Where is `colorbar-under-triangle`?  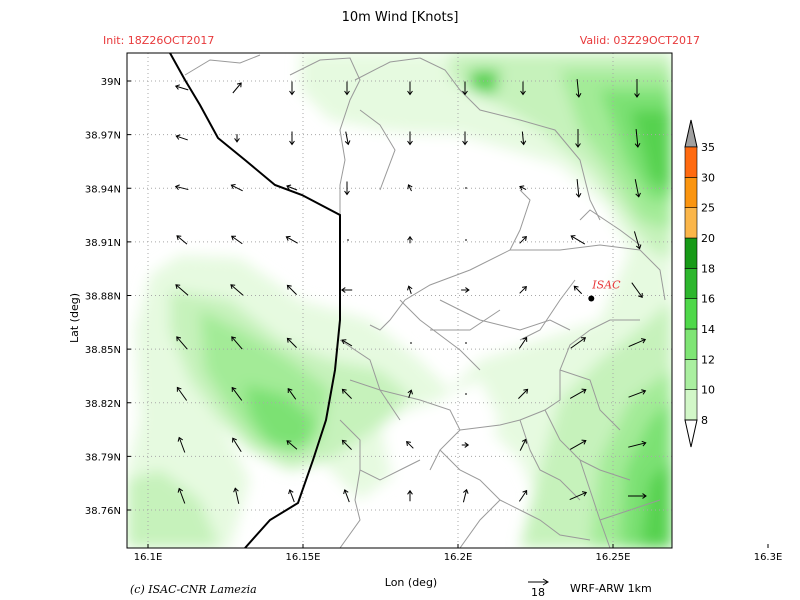
colorbar-under-triangle is located at coordinates (691, 433).